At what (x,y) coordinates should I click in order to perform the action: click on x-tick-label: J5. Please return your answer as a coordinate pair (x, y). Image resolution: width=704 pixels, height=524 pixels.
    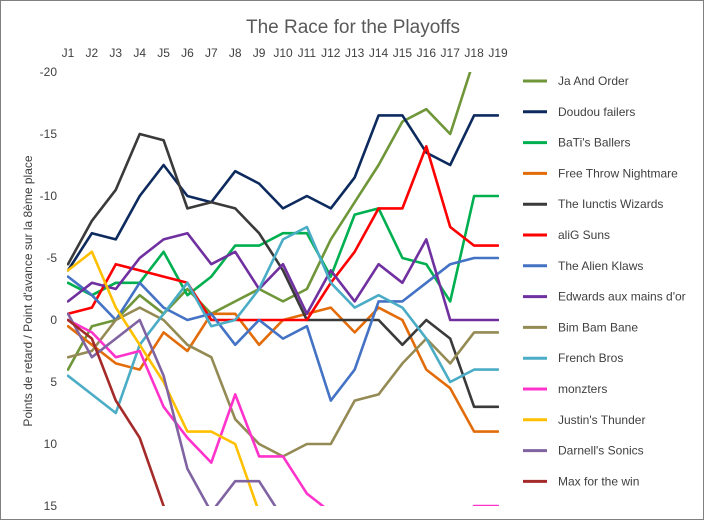
    Looking at the image, I should click on (163, 53).